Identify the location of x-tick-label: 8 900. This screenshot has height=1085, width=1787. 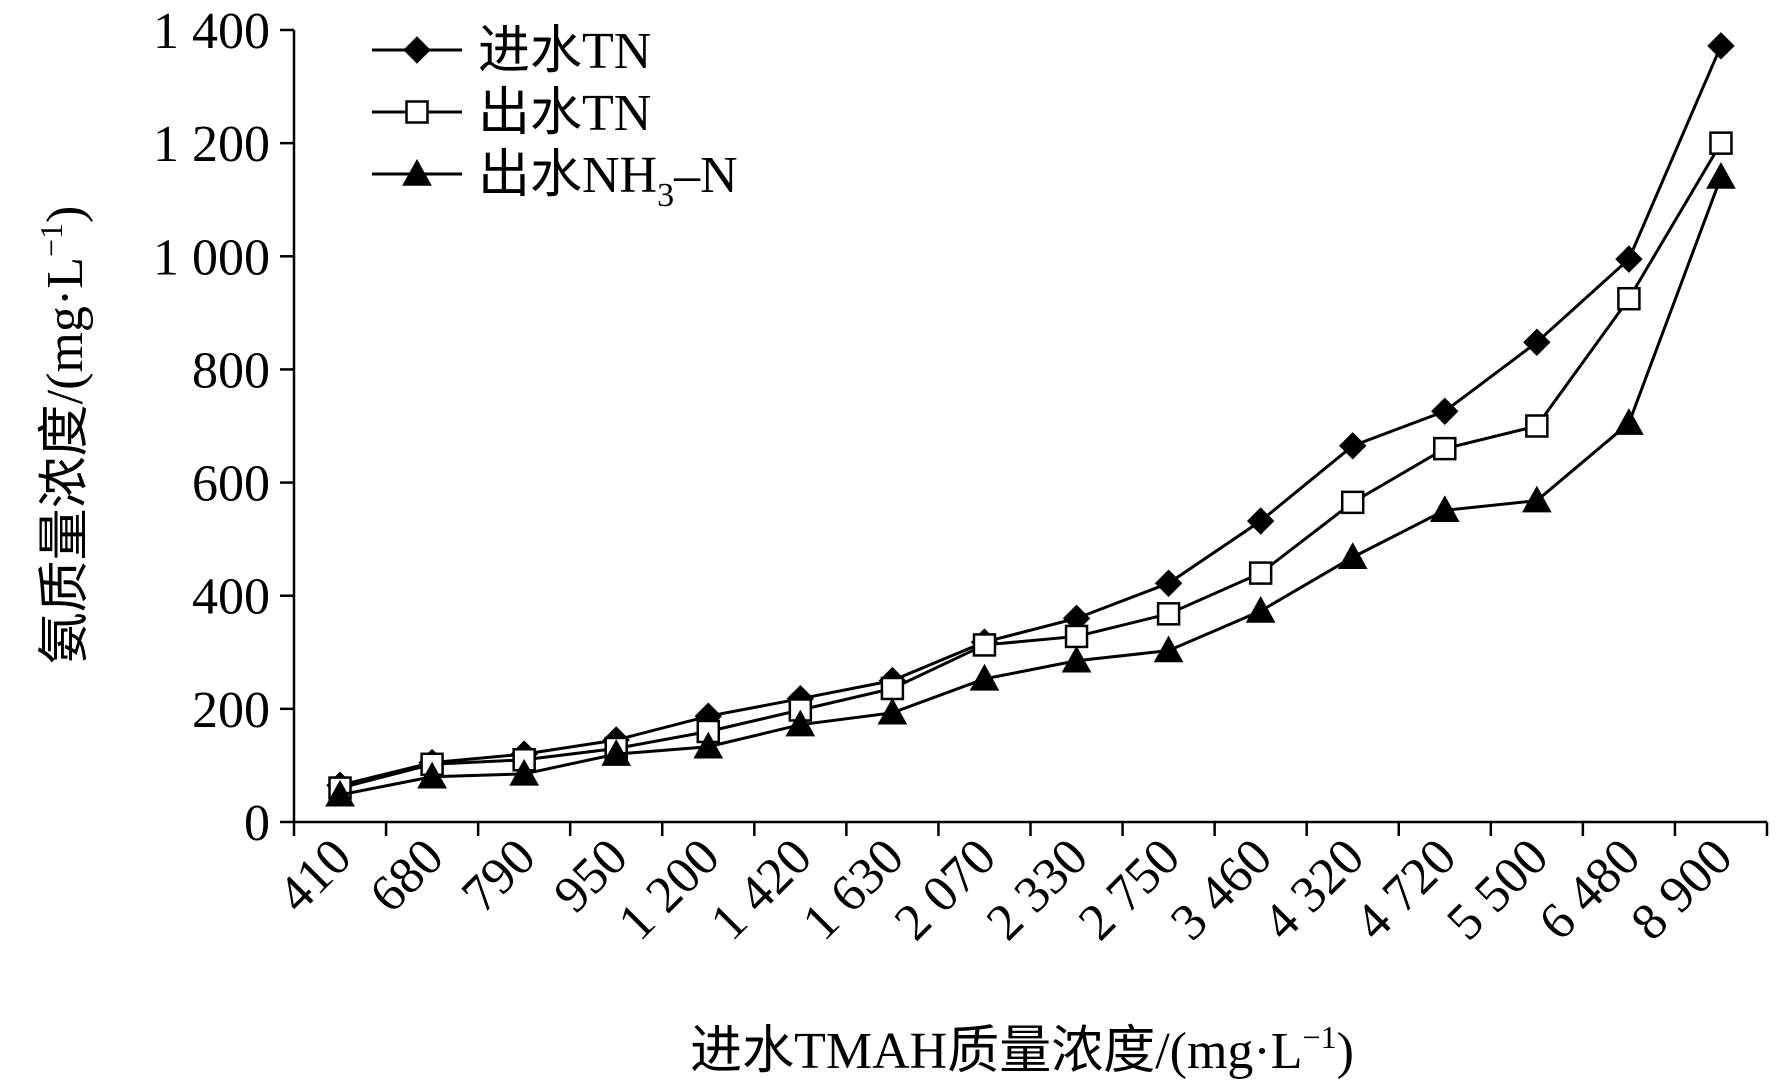
(1681, 889).